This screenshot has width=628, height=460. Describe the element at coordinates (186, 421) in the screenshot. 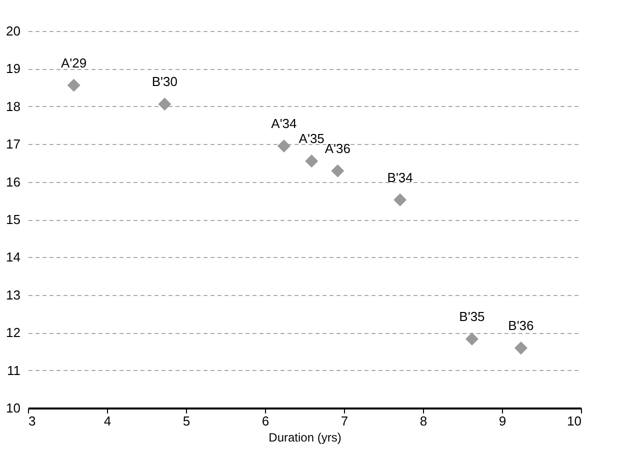

I see `x-tick-label: 5` at that location.